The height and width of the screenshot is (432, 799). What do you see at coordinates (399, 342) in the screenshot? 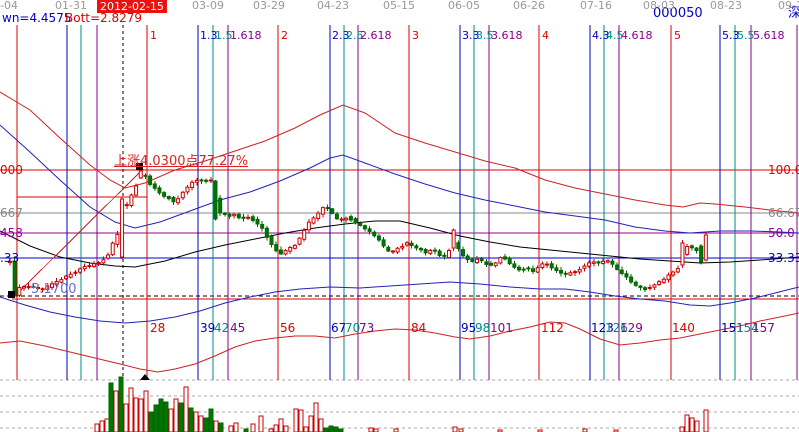
I see `lower-red-band` at bounding box center [399, 342].